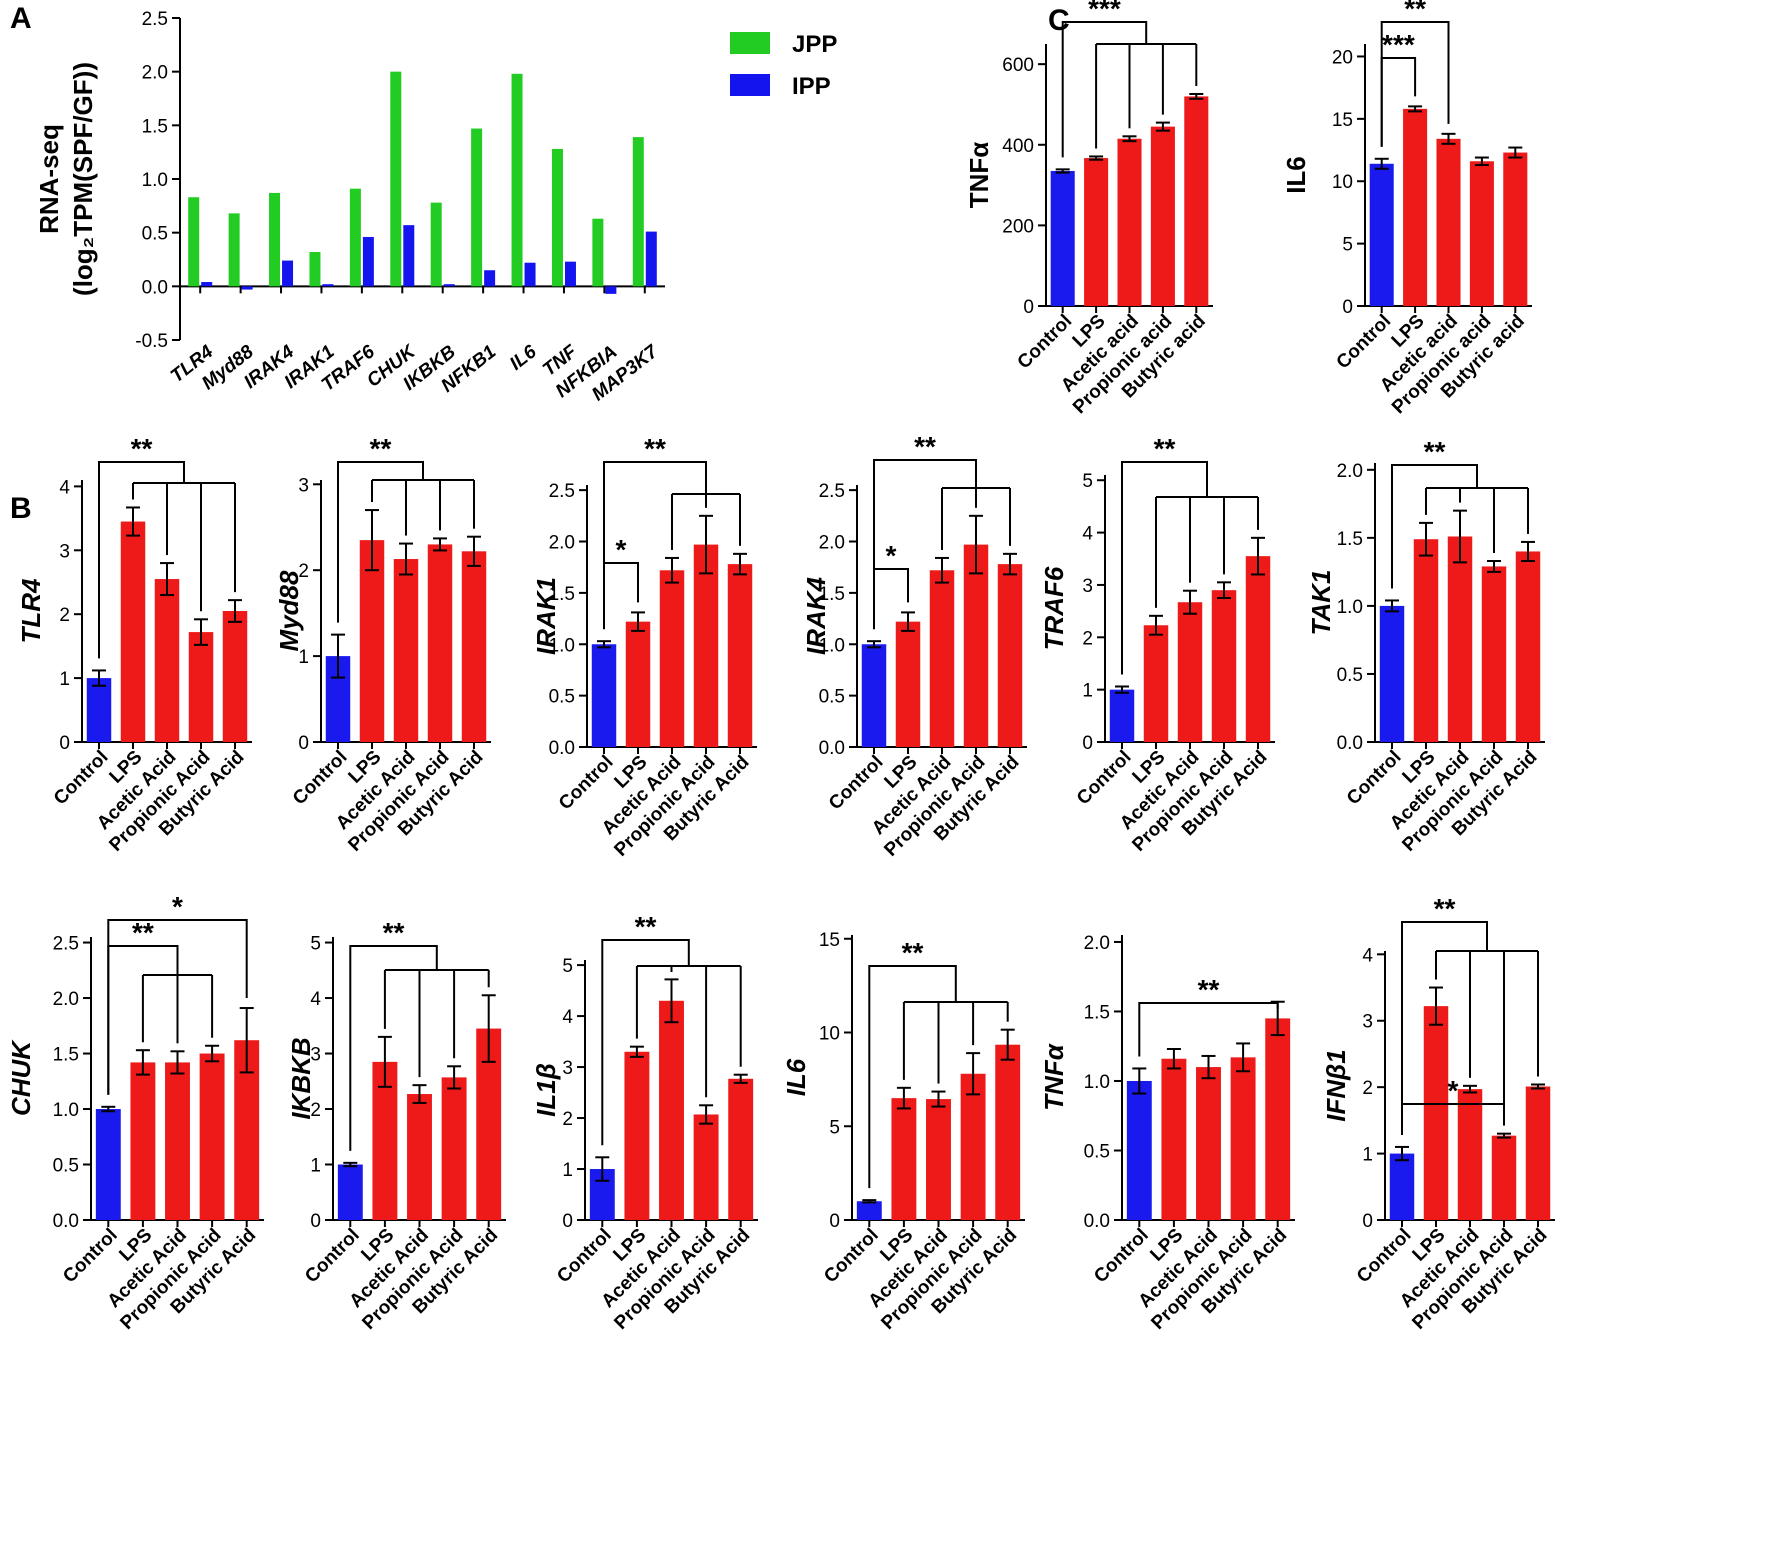  What do you see at coordinates (21, 18) in the screenshot?
I see `panel-letter-a: A` at bounding box center [21, 18].